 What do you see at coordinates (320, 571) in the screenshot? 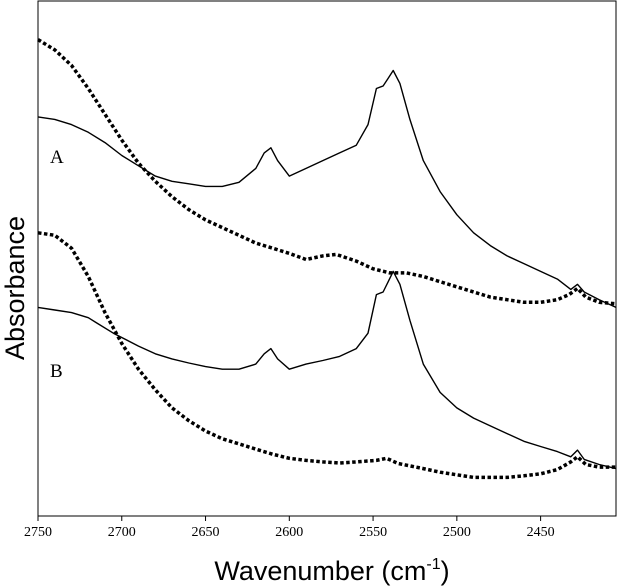
I see `x-axis-label-text: Wavenumber (cm` at bounding box center [320, 571].